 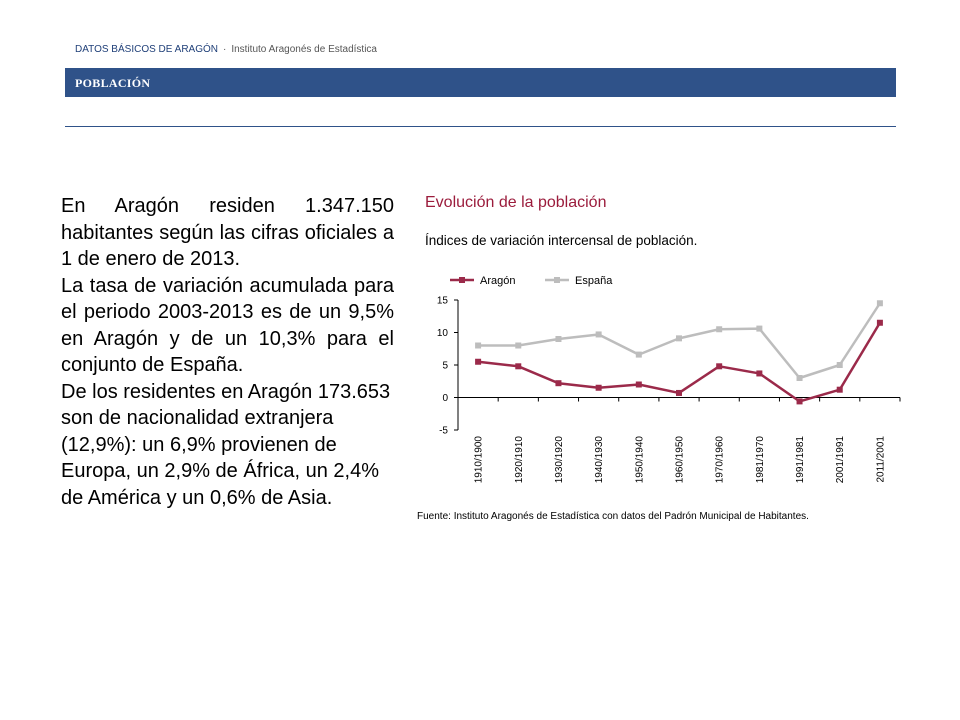 What do you see at coordinates (479, 460) in the screenshot?
I see `x-tick-label: 1910/1900` at bounding box center [479, 460].